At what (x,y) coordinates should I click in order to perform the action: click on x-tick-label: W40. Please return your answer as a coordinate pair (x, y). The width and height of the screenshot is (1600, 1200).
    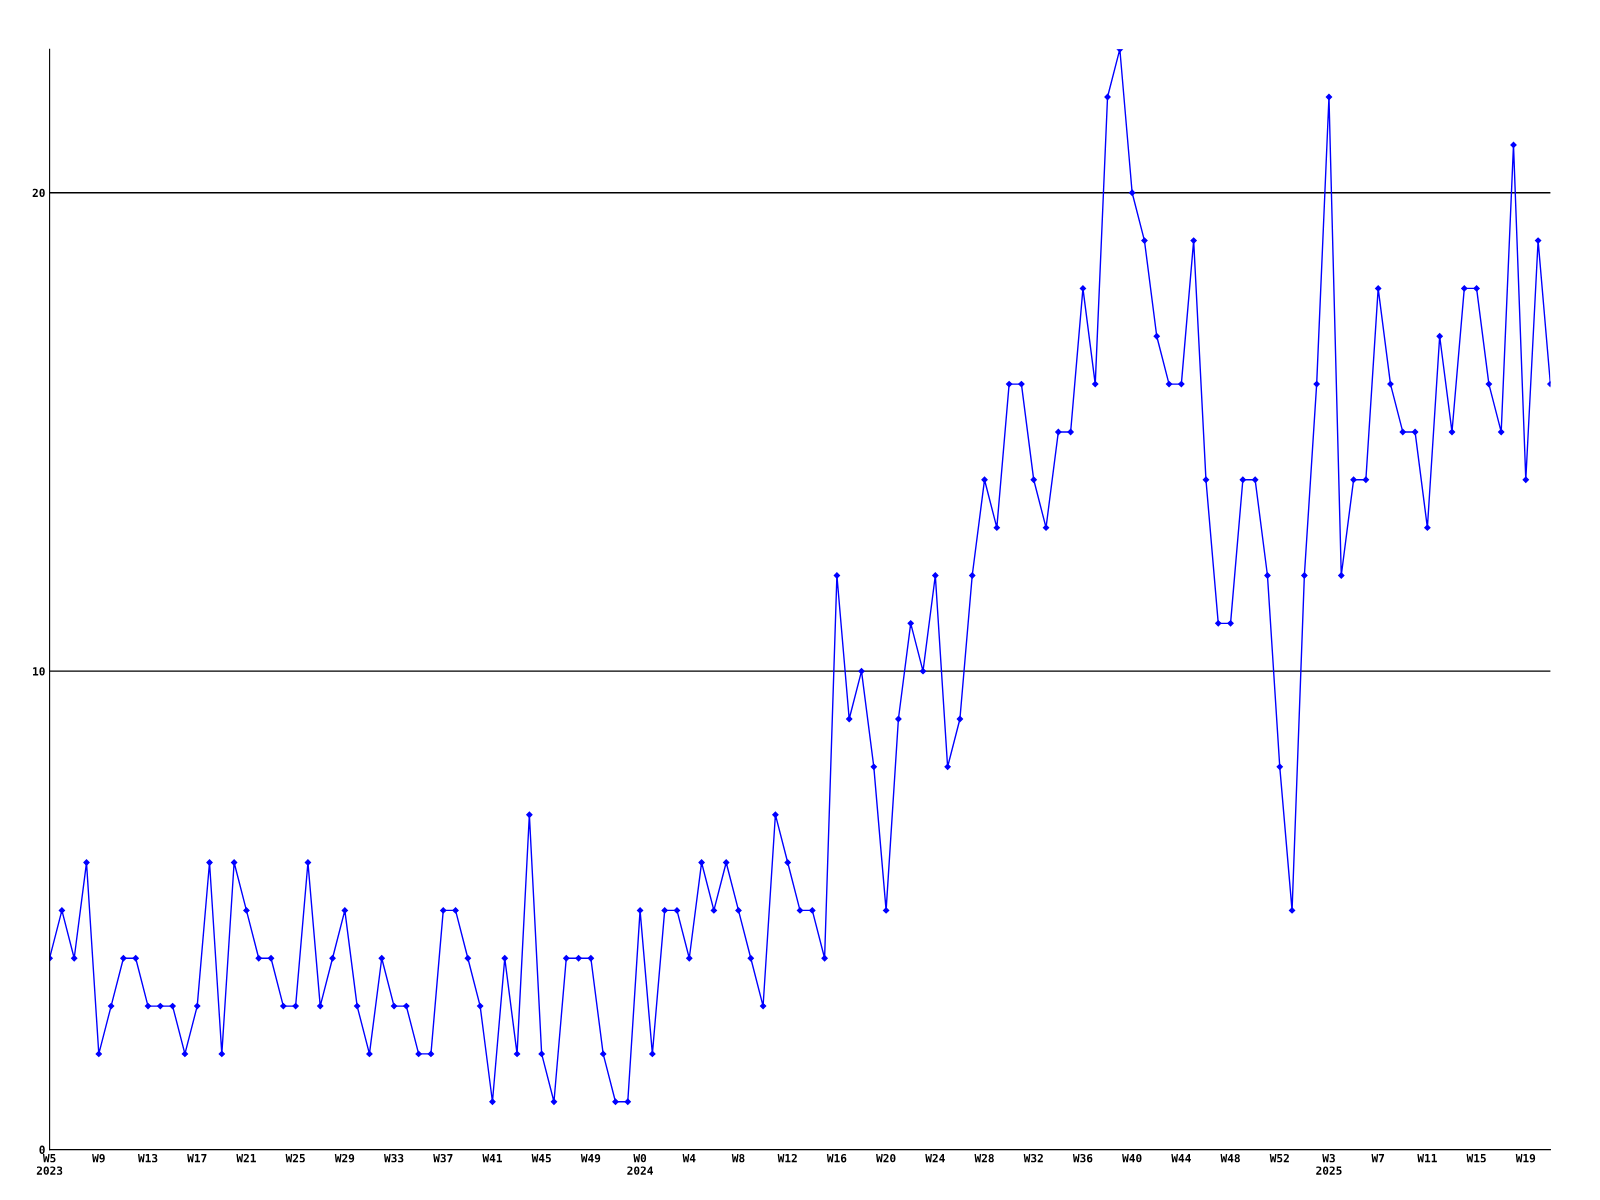
    Looking at the image, I should click on (1132, 1158).